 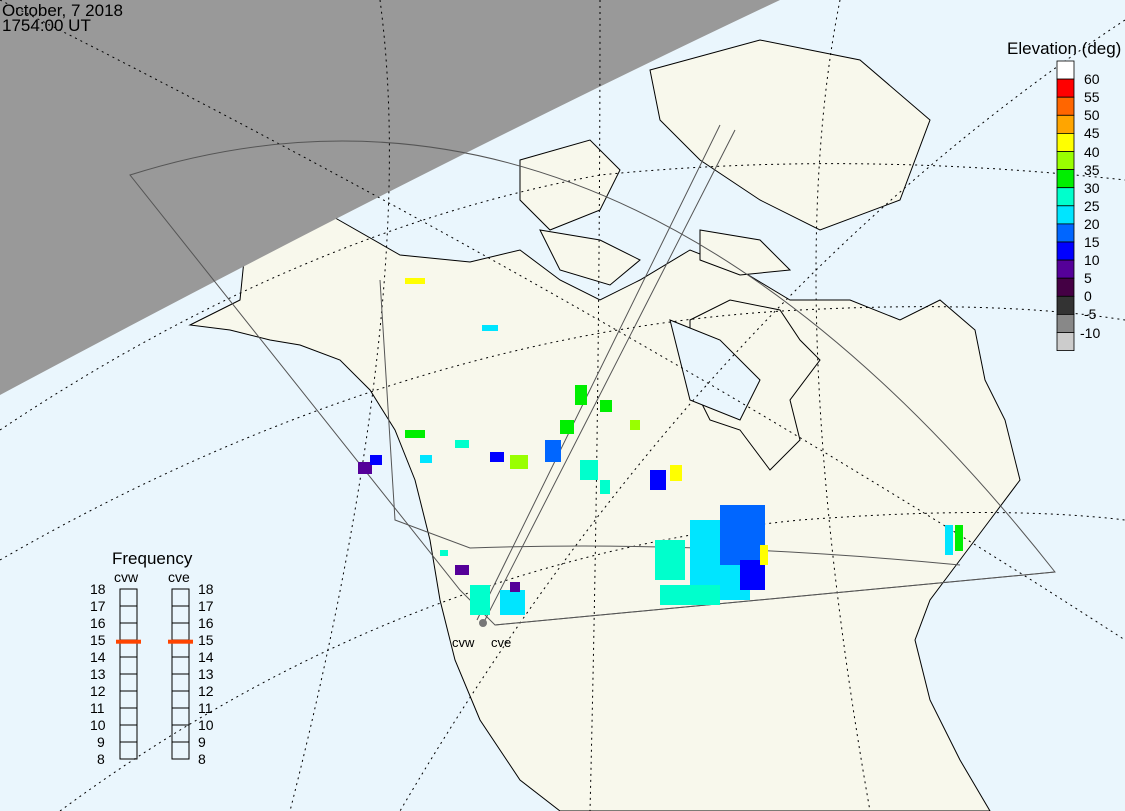 I want to click on site-label-cvw: cvw, so click(x=463, y=642).